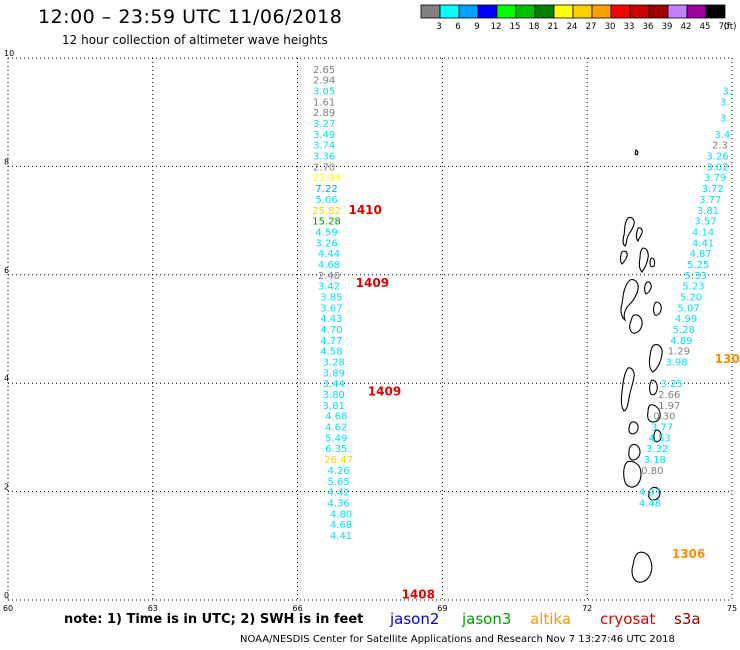 The height and width of the screenshot is (650, 740). Describe the element at coordinates (722, 135) in the screenshot. I see `wave-height-label: 3.4` at that location.